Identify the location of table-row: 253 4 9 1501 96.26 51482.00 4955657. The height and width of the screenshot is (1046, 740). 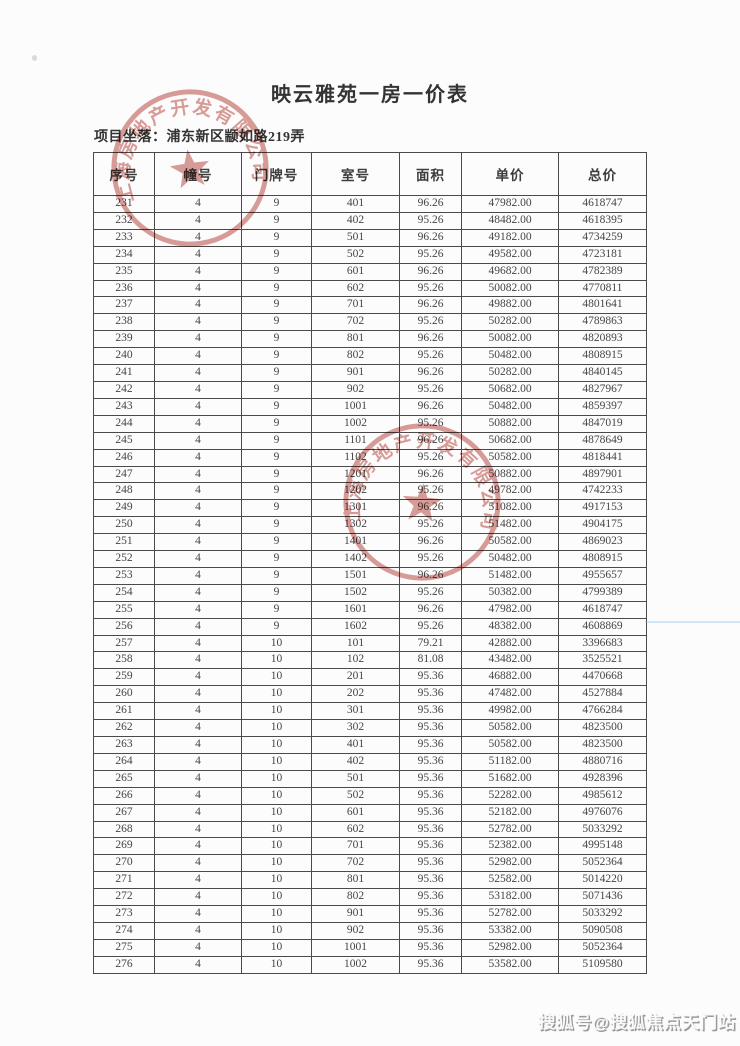
(370, 575).